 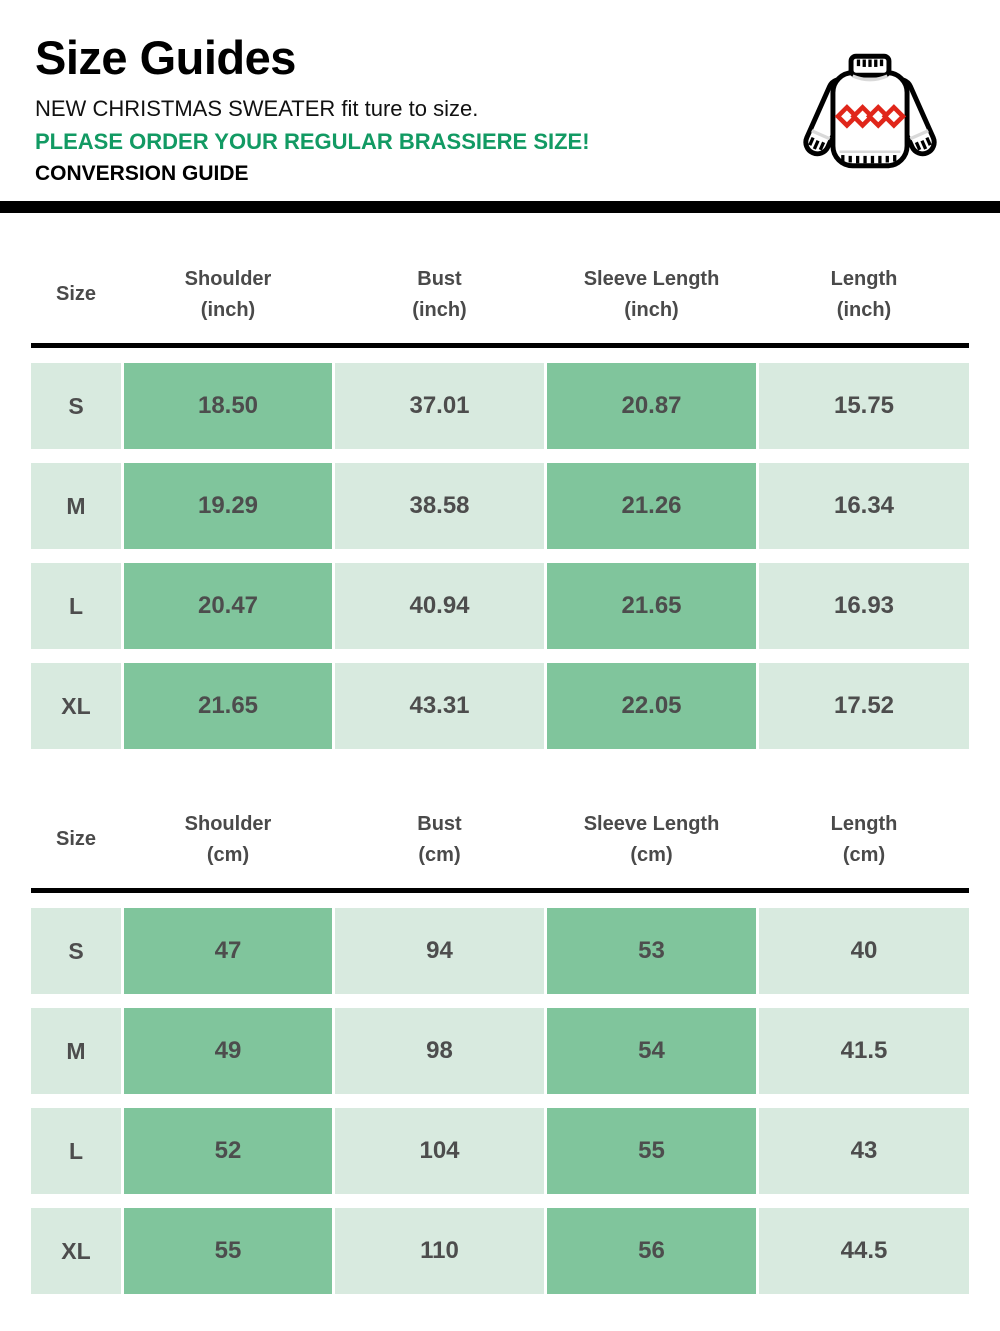 What do you see at coordinates (228, 706) in the screenshot?
I see `shoulder-value: 21.65` at bounding box center [228, 706].